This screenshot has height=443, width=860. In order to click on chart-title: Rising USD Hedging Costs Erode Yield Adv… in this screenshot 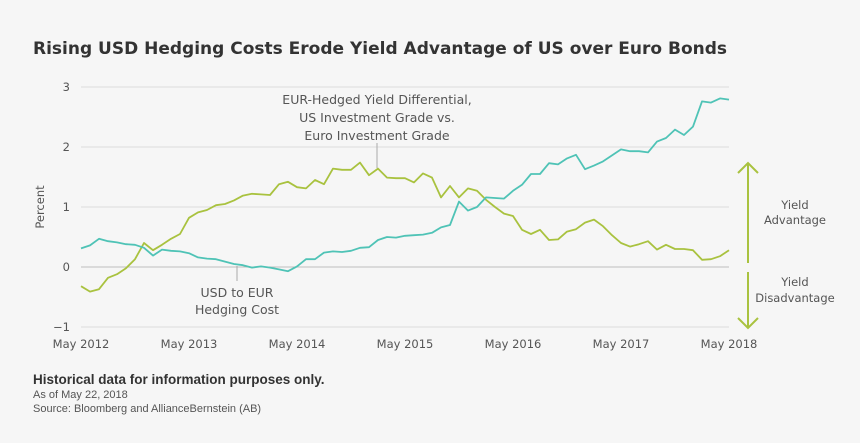, I will do `click(380, 49)`.